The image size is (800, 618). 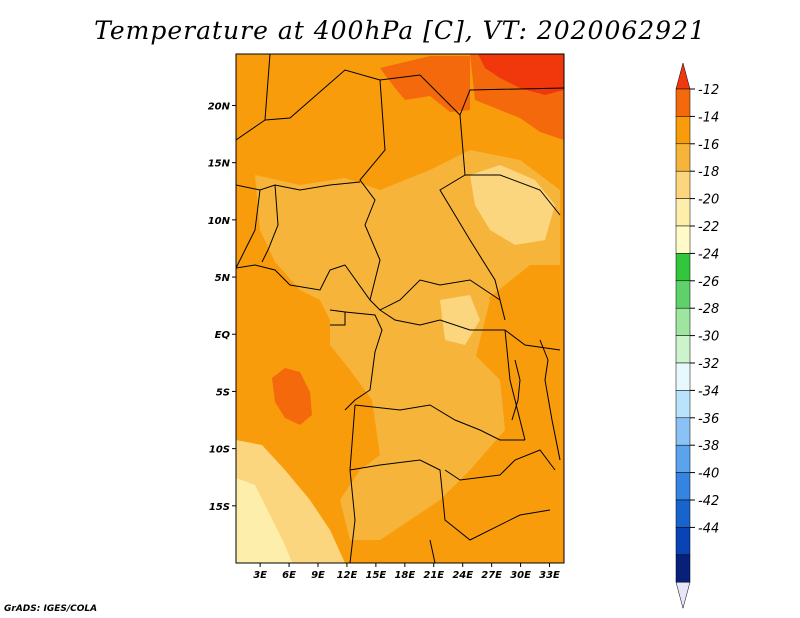 I want to click on colorbar-label: -42, so click(x=708, y=501).